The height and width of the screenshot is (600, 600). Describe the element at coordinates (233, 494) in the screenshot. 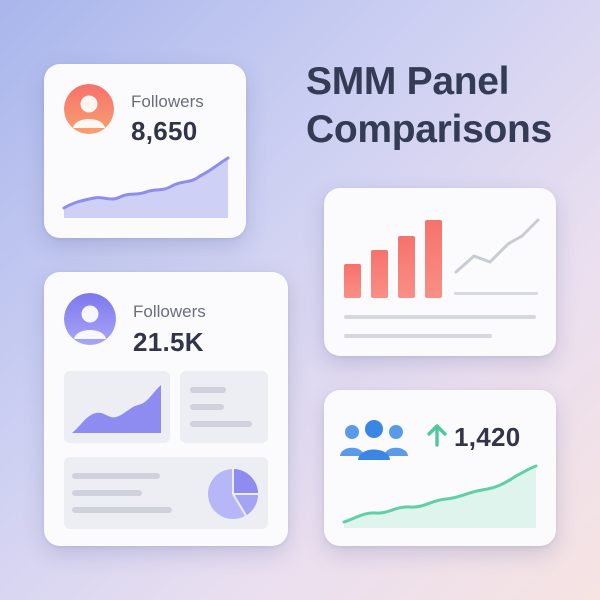

I see `pie-chart` at that location.